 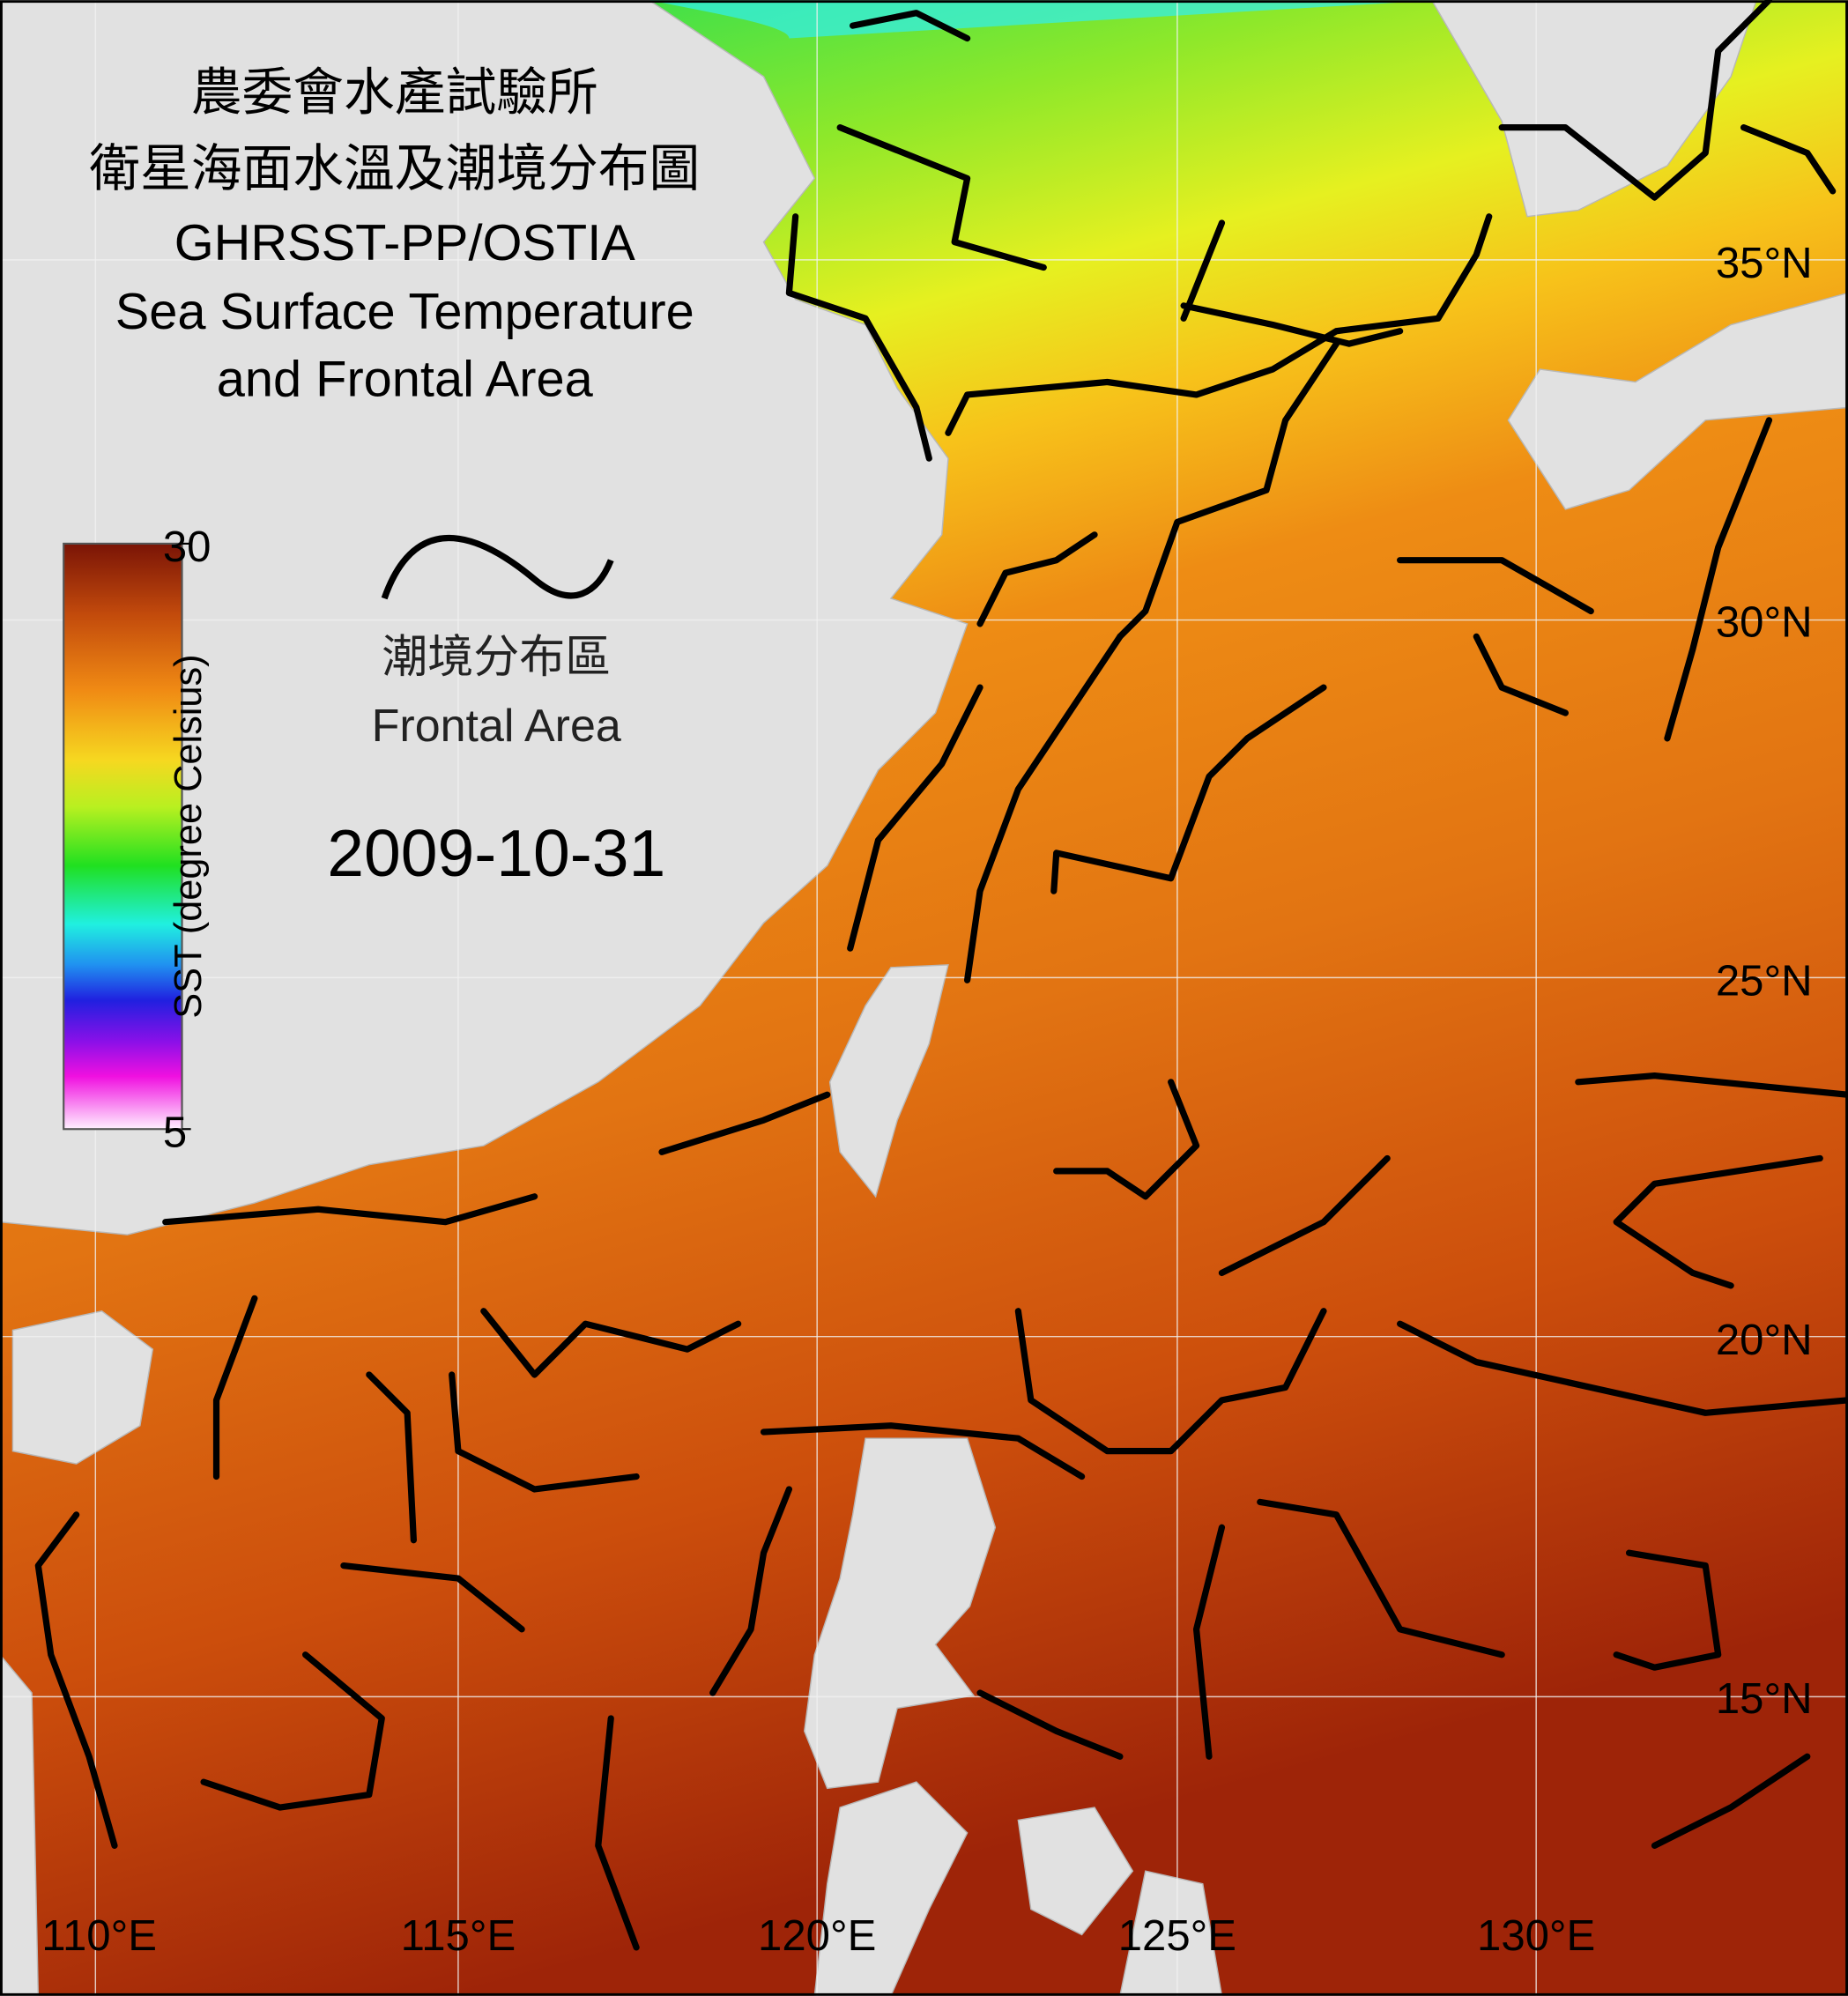 I want to click on latitude-label: 35°N, so click(x=1764, y=263).